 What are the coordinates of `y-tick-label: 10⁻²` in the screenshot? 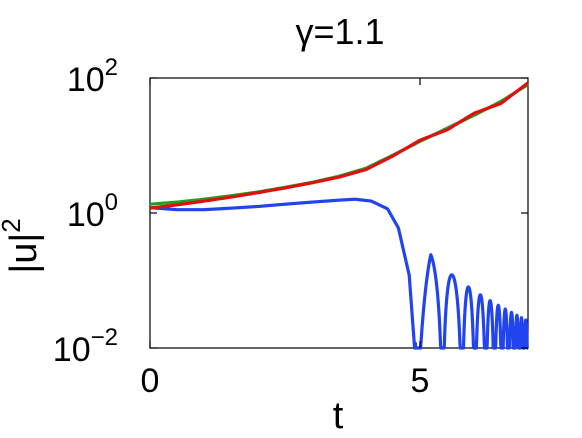 It's located at (85, 346).